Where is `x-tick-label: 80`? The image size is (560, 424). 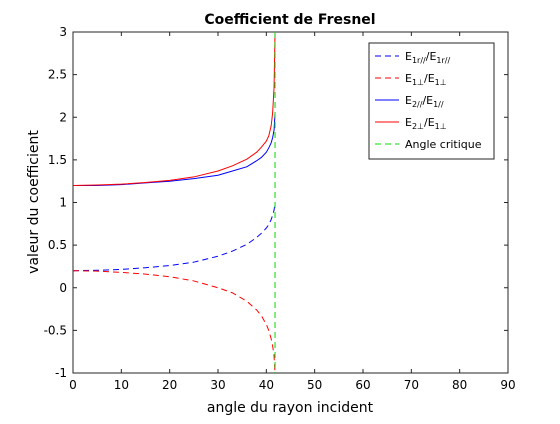 x-tick-label: 80 is located at coordinates (459, 385).